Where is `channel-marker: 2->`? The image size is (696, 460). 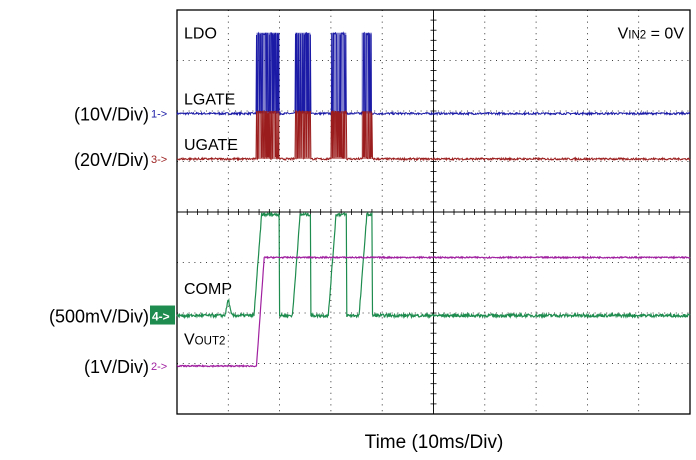 channel-marker: 2-> is located at coordinates (159, 367).